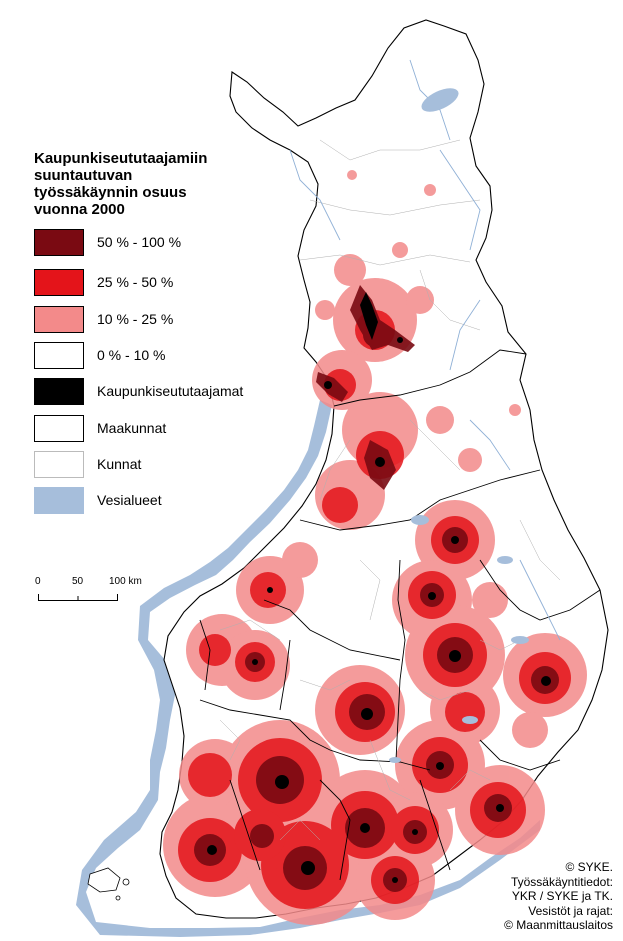  Describe the element at coordinates (78, 581) in the screenshot. I see `scale-tick-label: 50` at that location.